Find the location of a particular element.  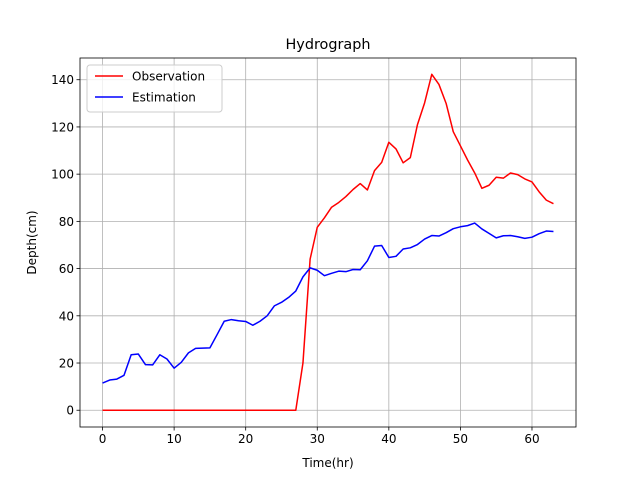

y-tick-label: 100 is located at coordinates (62, 175).